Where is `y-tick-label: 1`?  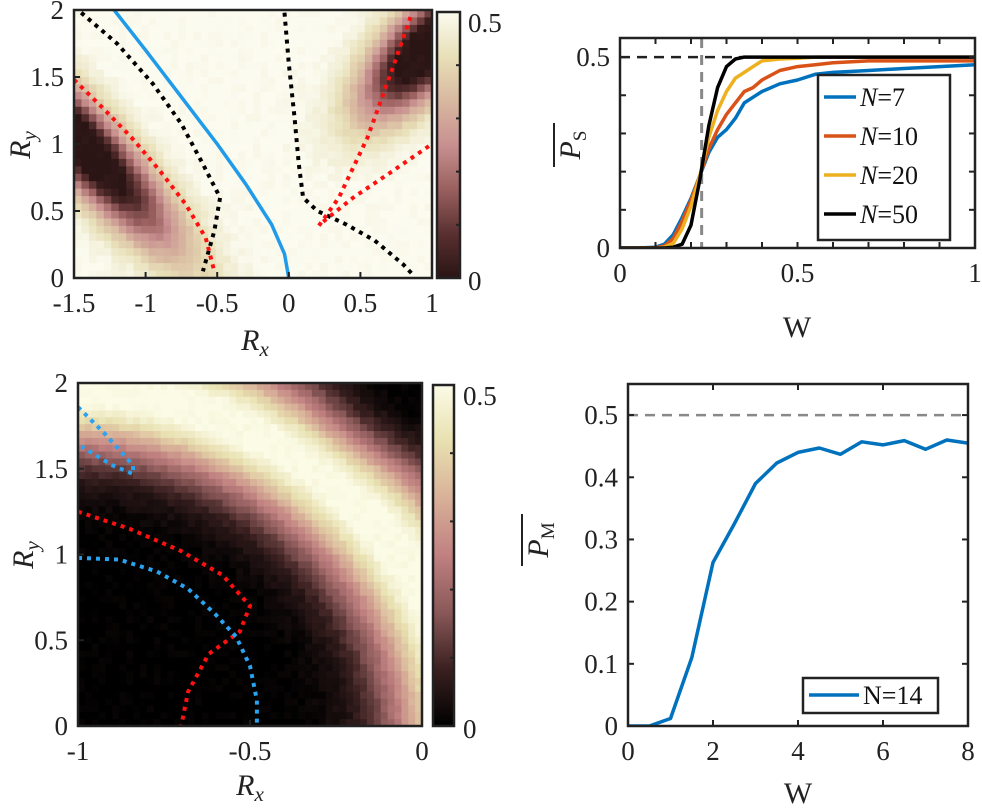 y-tick-label: 1 is located at coordinates (62, 555).